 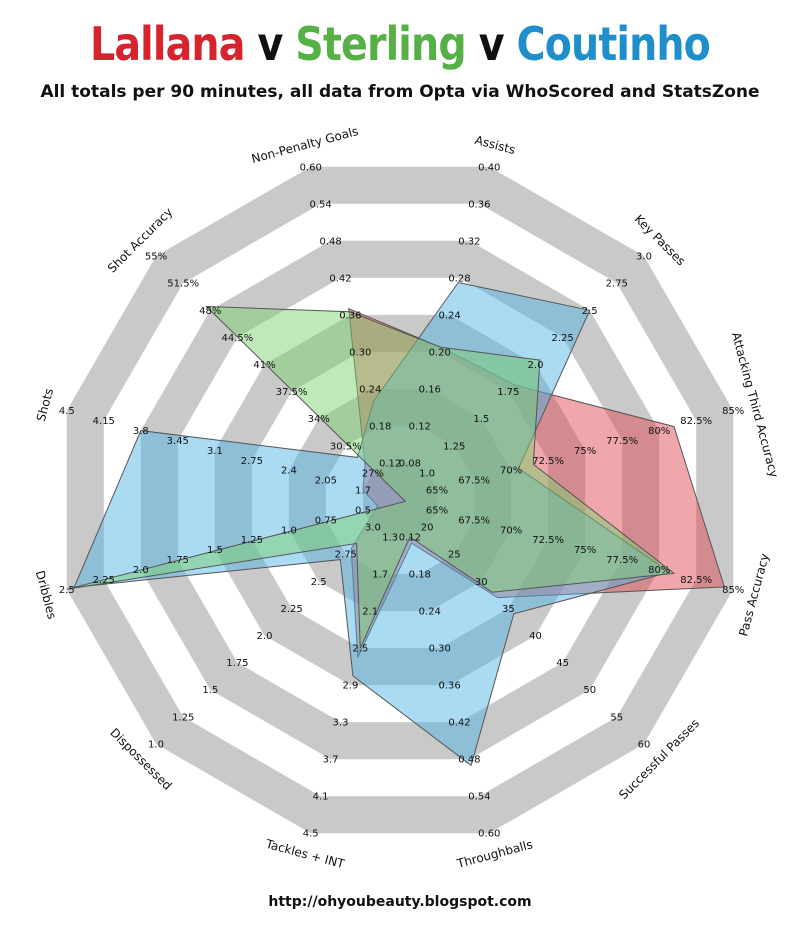 I want to click on tick-label: 3.45, so click(x=178, y=441).